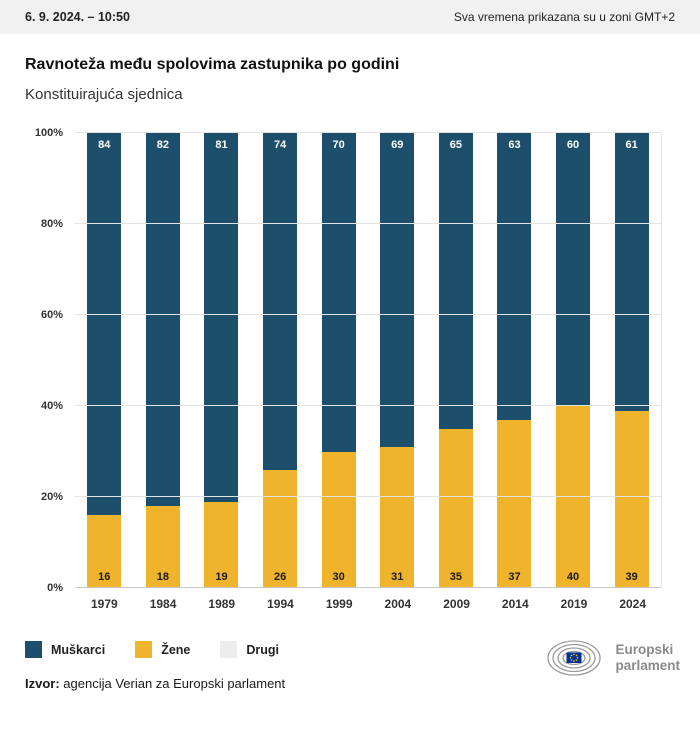 The width and height of the screenshot is (700, 731). I want to click on men-value-label: 65, so click(455, 145).